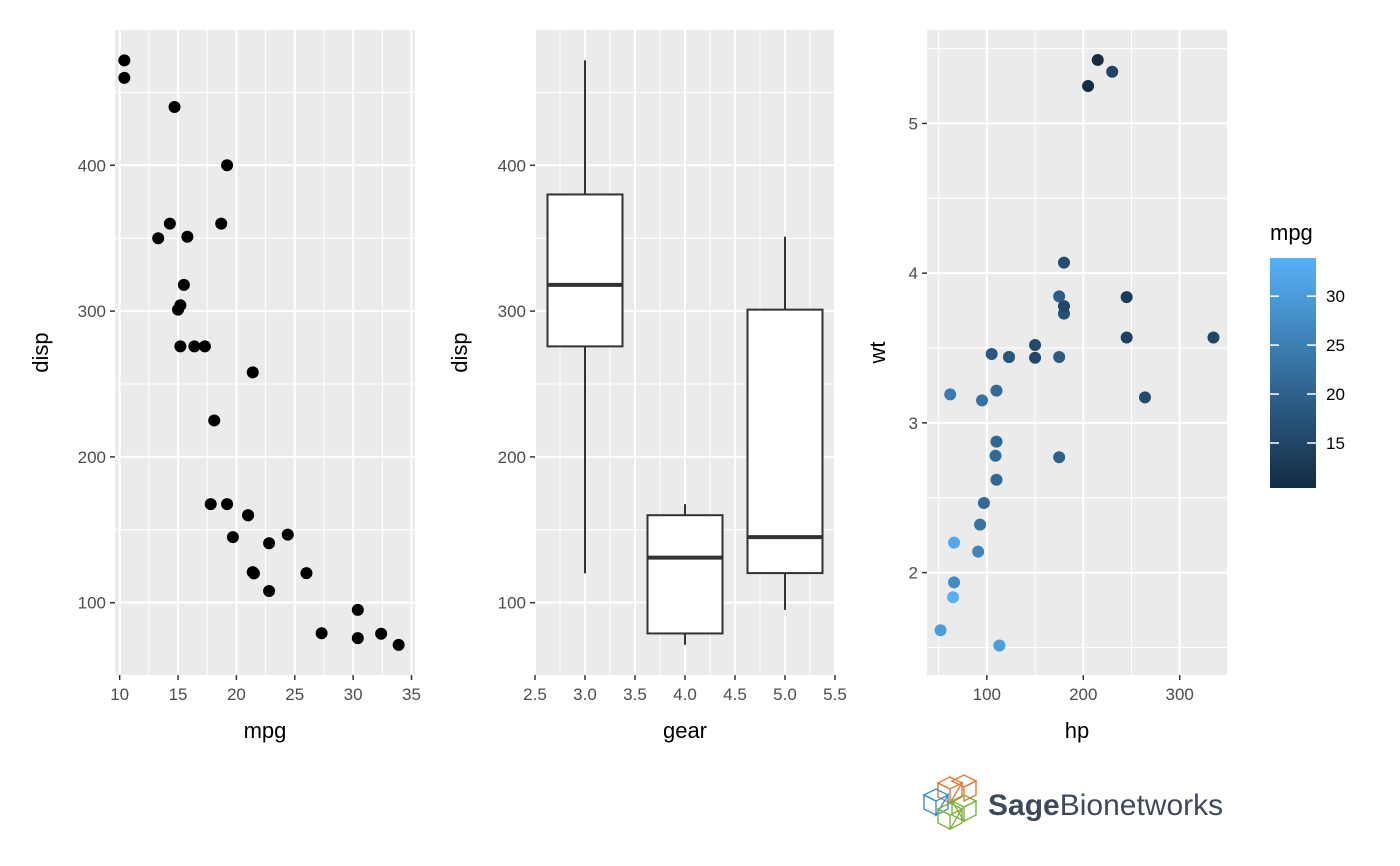 The height and width of the screenshot is (866, 1400). Describe the element at coordinates (950, 802) in the screenshot. I see `cube-logo-icon` at that location.